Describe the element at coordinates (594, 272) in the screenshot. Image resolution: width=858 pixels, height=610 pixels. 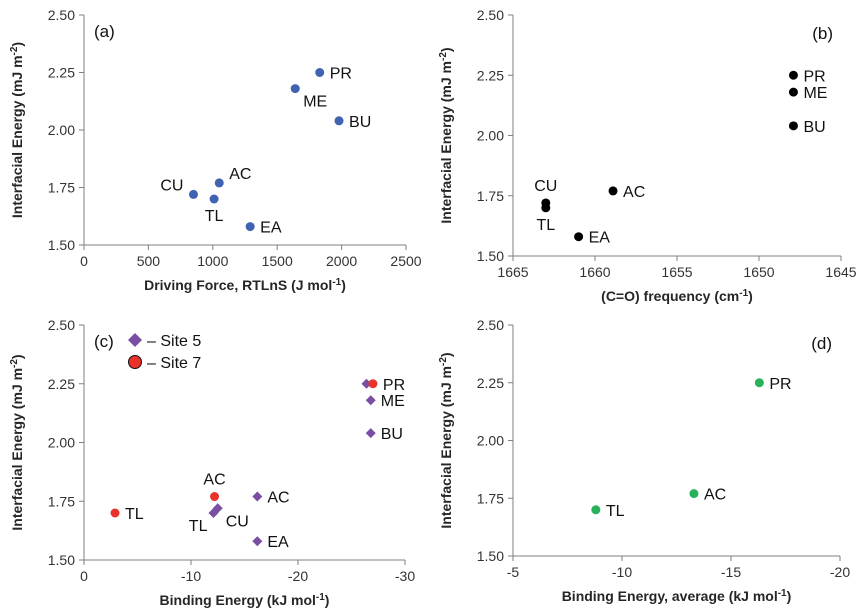
I see `x-tick-label: 1660` at that location.